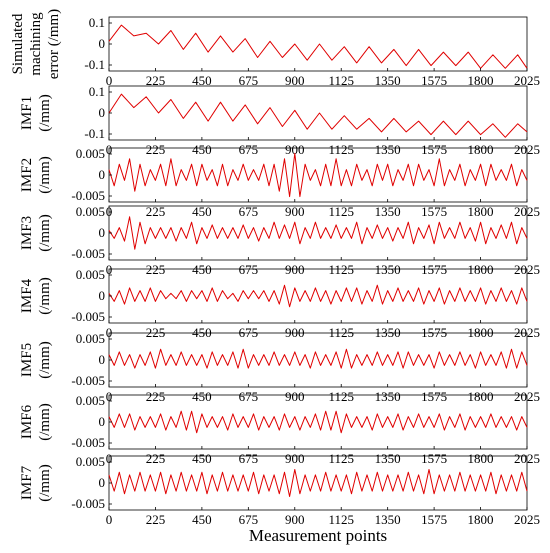  Describe the element at coordinates (27, 295) in the screenshot. I see `y-axis-label-line: IMF4` at that location.